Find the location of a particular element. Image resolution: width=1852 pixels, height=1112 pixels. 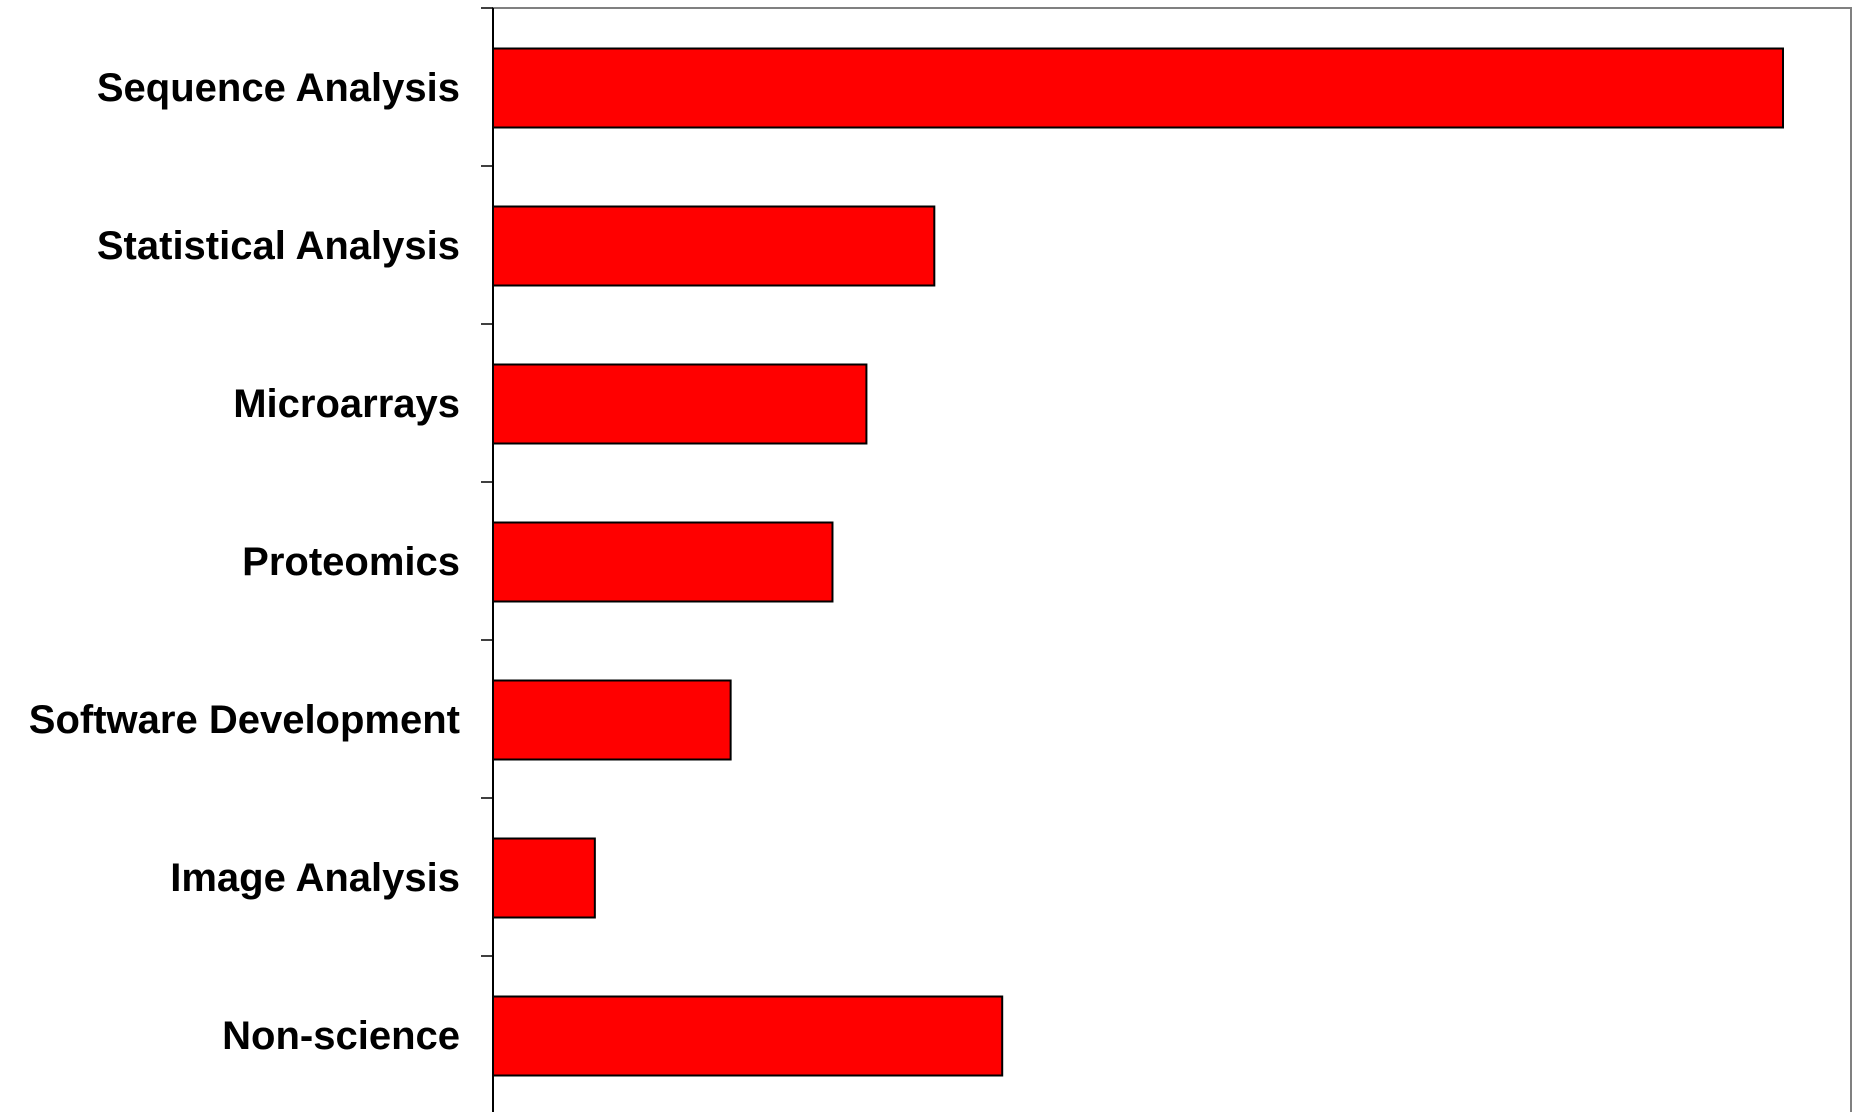

bar-image-analysis is located at coordinates (544, 878).